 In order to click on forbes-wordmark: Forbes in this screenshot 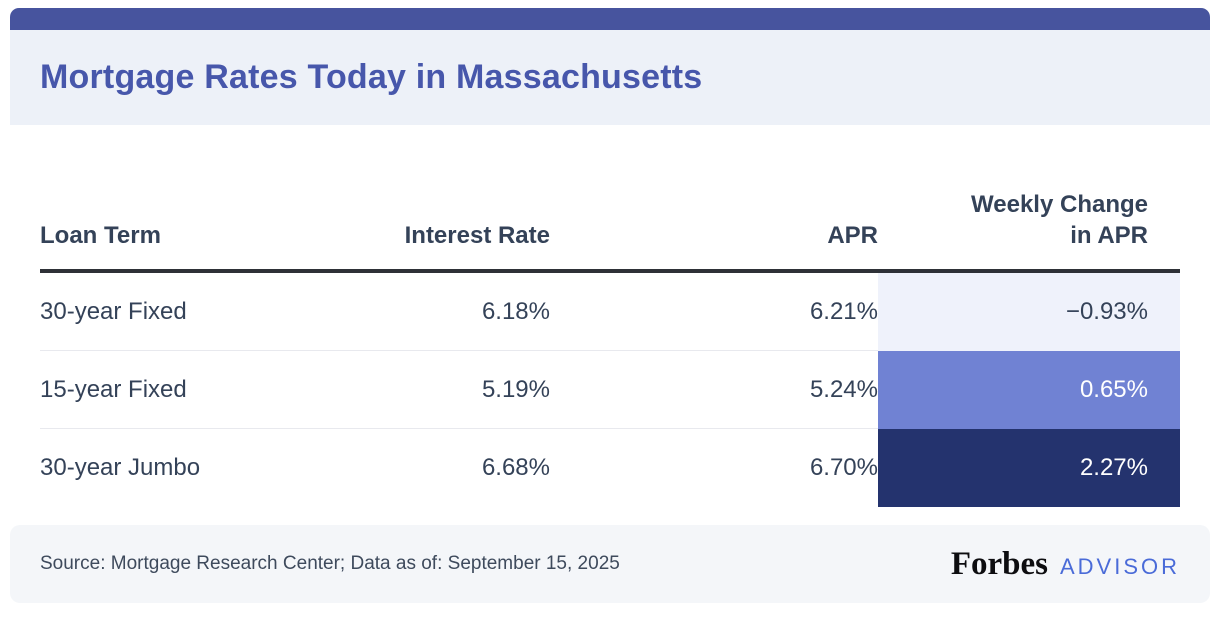, I will do `click(999, 563)`.